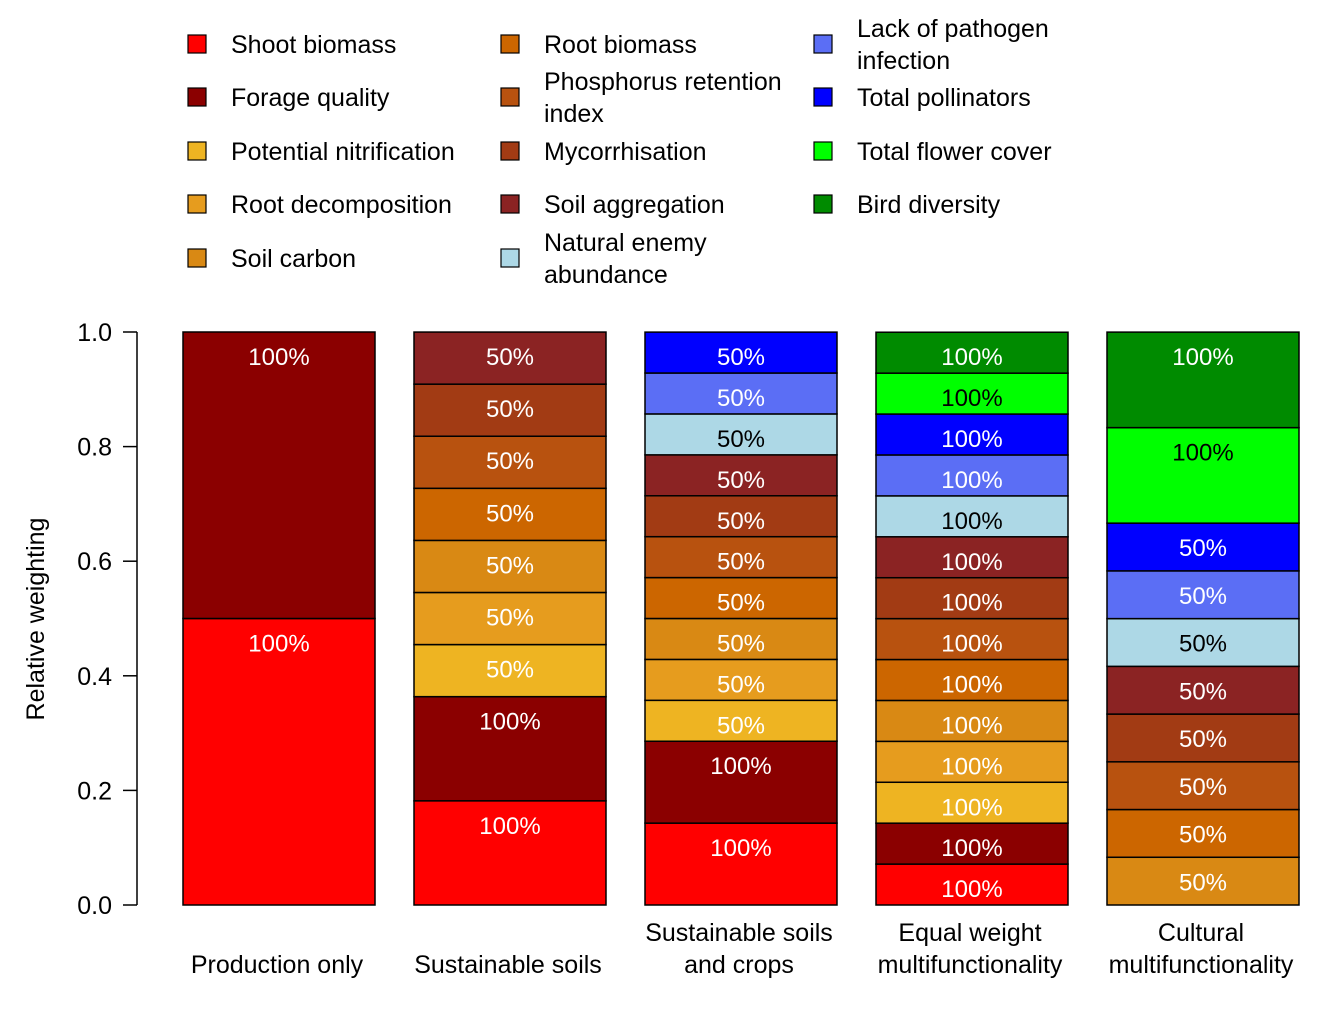 This screenshot has height=1011, width=1328. I want to click on bar-segment-mycorrhisation, so click(510, 410).